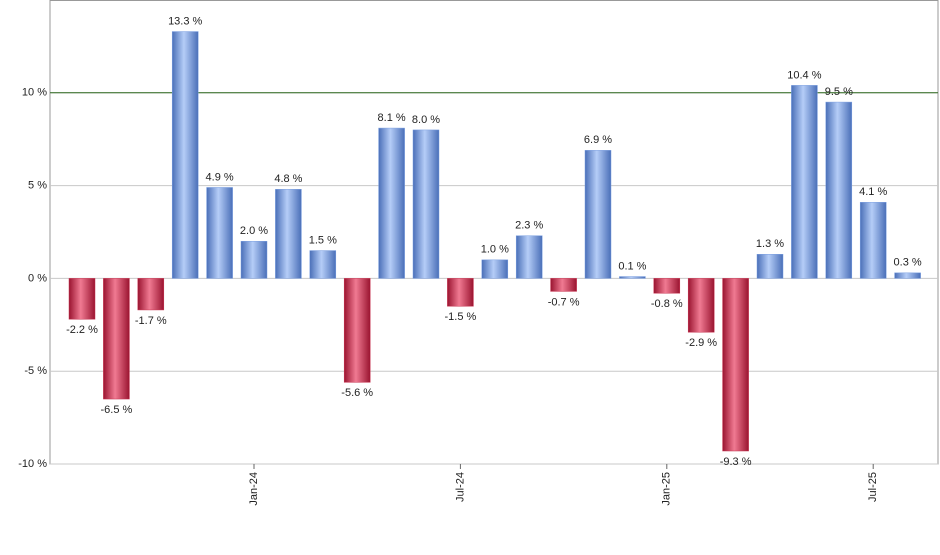  What do you see at coordinates (117, 410) in the screenshot?
I see `value-label: -6.5 %` at bounding box center [117, 410].